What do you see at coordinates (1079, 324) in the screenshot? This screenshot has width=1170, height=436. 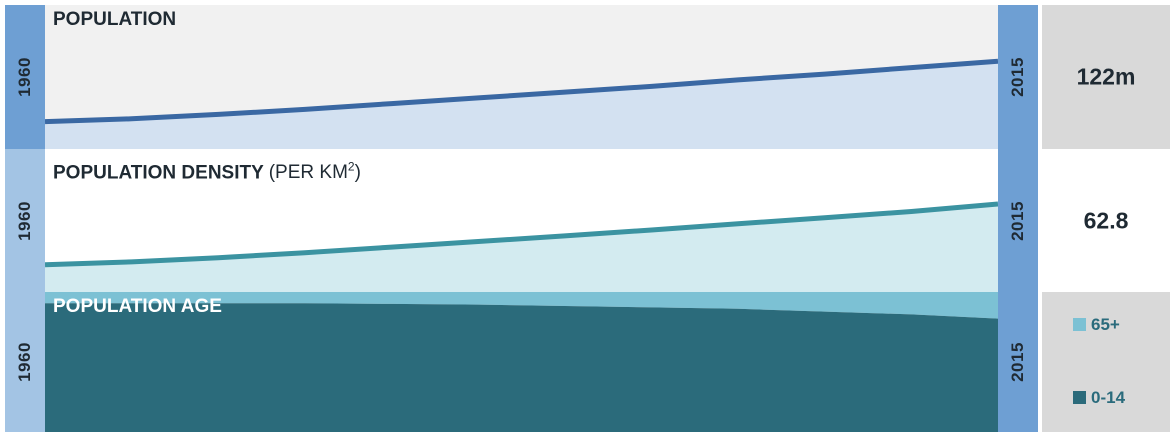 I see `legend-swatch-65-plus` at bounding box center [1079, 324].